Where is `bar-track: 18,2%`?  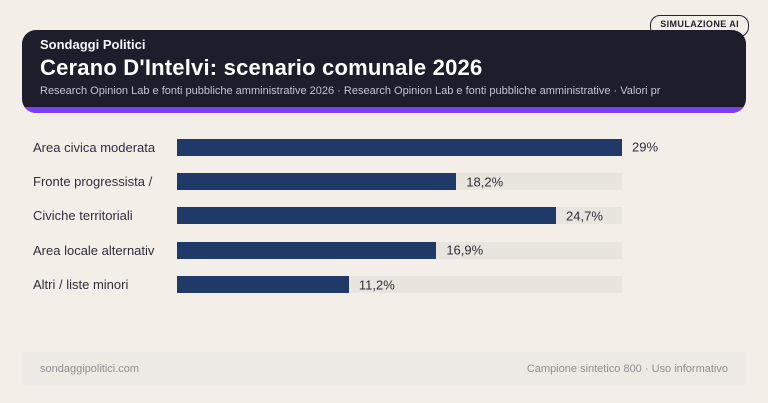
bar-track: 18,2% is located at coordinates (399, 182).